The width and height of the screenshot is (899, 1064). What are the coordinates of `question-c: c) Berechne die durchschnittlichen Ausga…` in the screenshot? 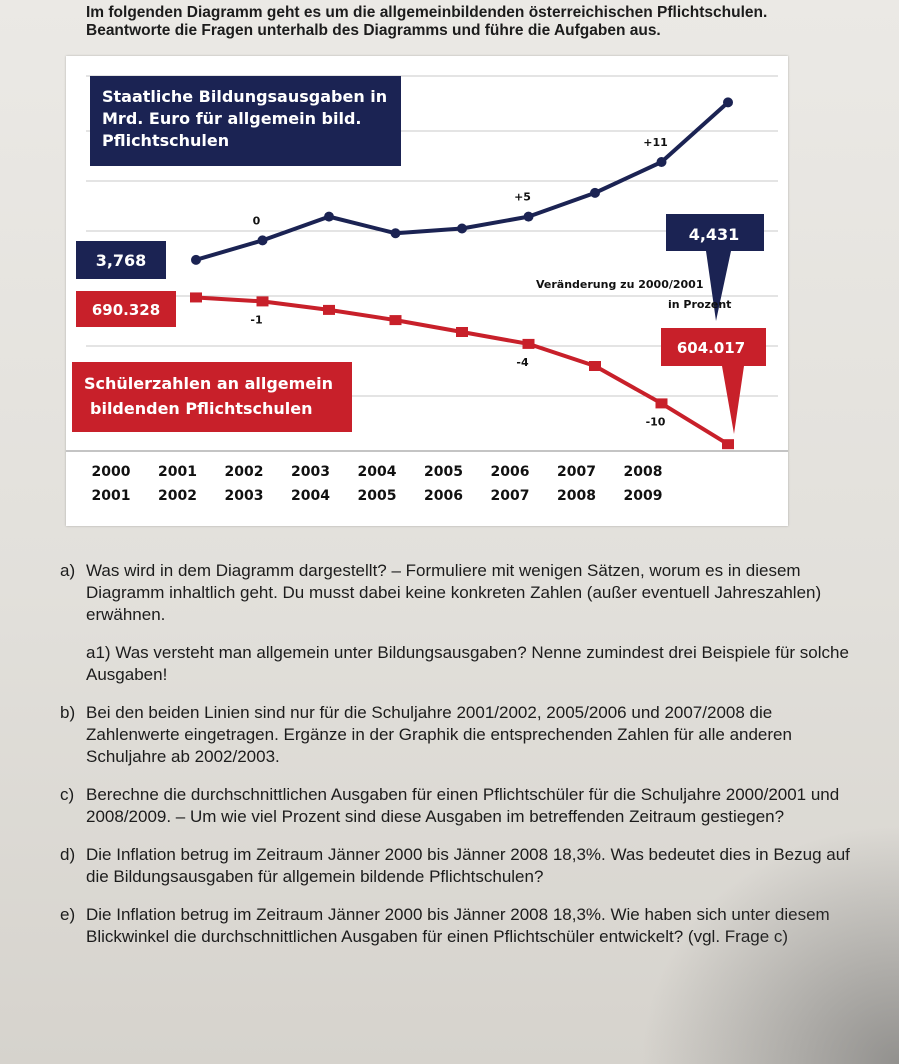 It's located at (460, 806).